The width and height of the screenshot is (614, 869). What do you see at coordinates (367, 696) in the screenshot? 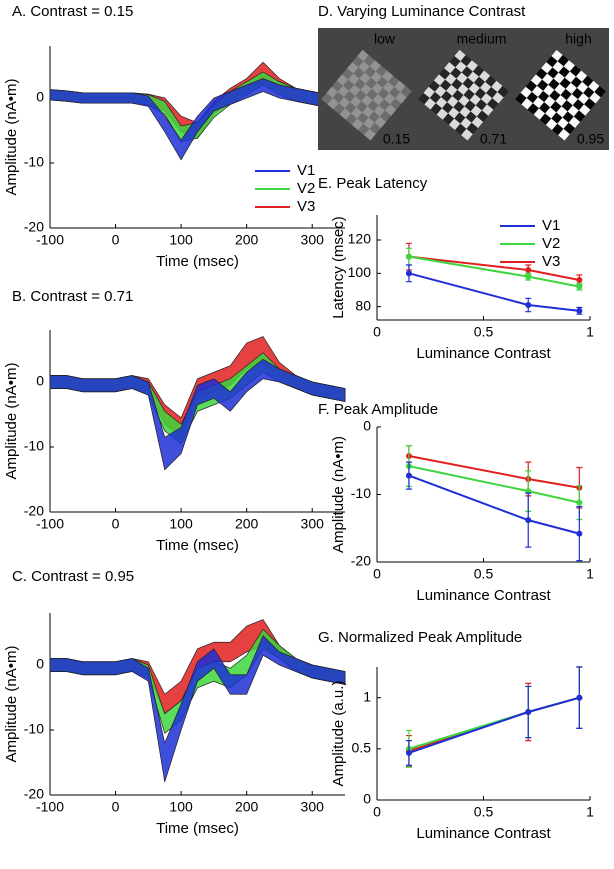
I see `y-tick-label: 1` at bounding box center [367, 696].